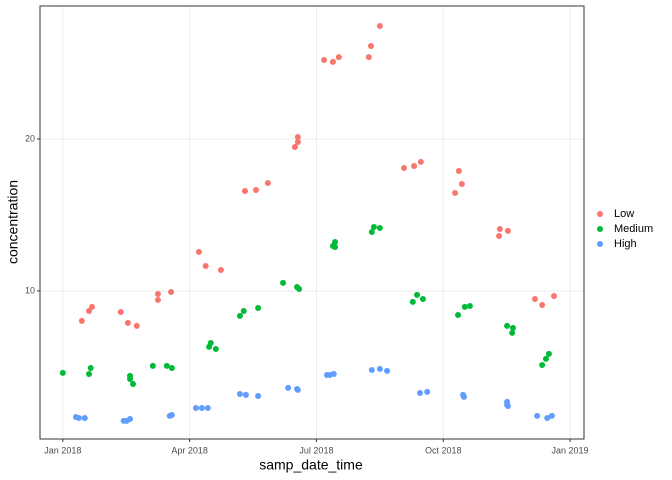 This screenshot has height=480, width=672. Describe the element at coordinates (311, 465) in the screenshot. I see `x-axis-title: samp_date_time` at that location.